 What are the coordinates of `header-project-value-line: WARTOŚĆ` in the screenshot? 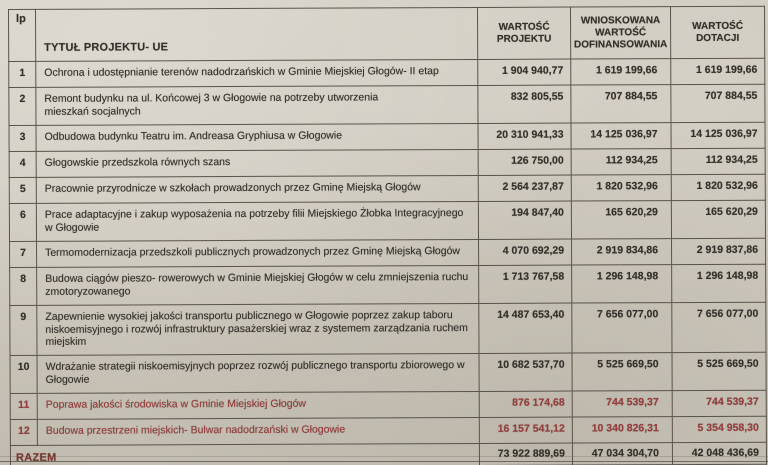 It's located at (524, 27).